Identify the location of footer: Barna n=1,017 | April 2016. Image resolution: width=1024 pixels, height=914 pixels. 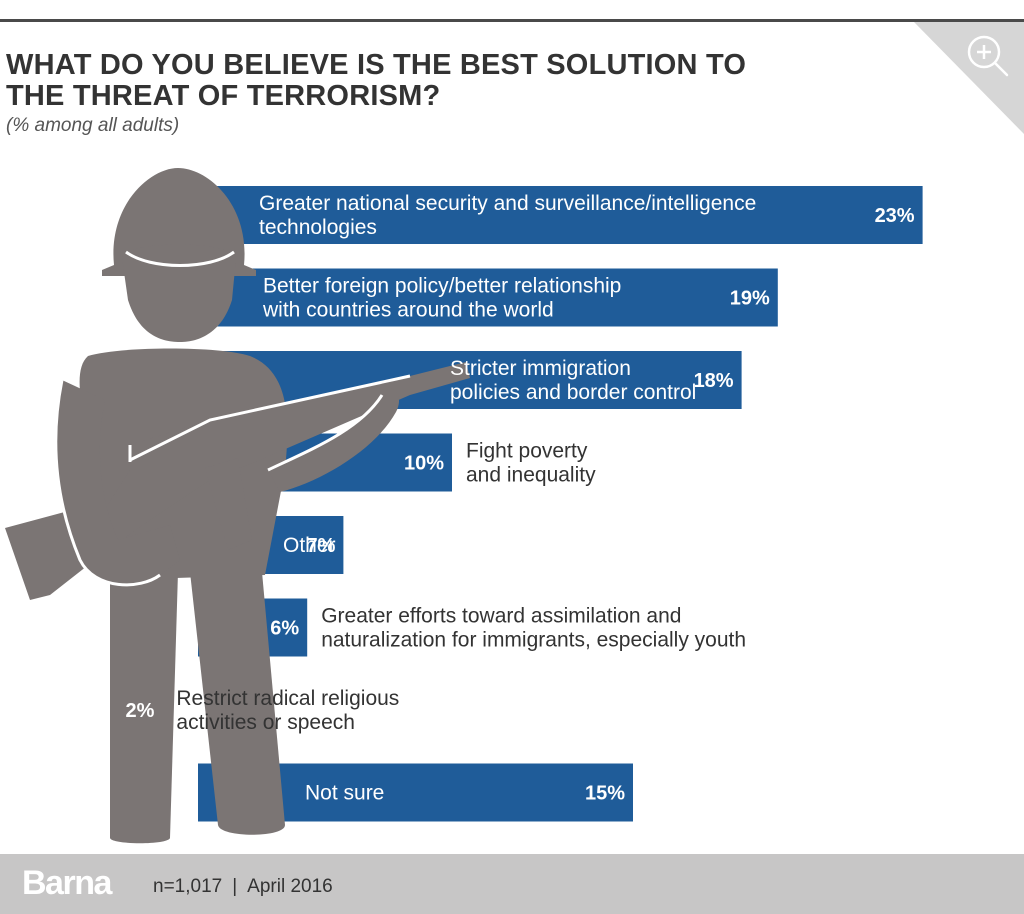
(512, 884).